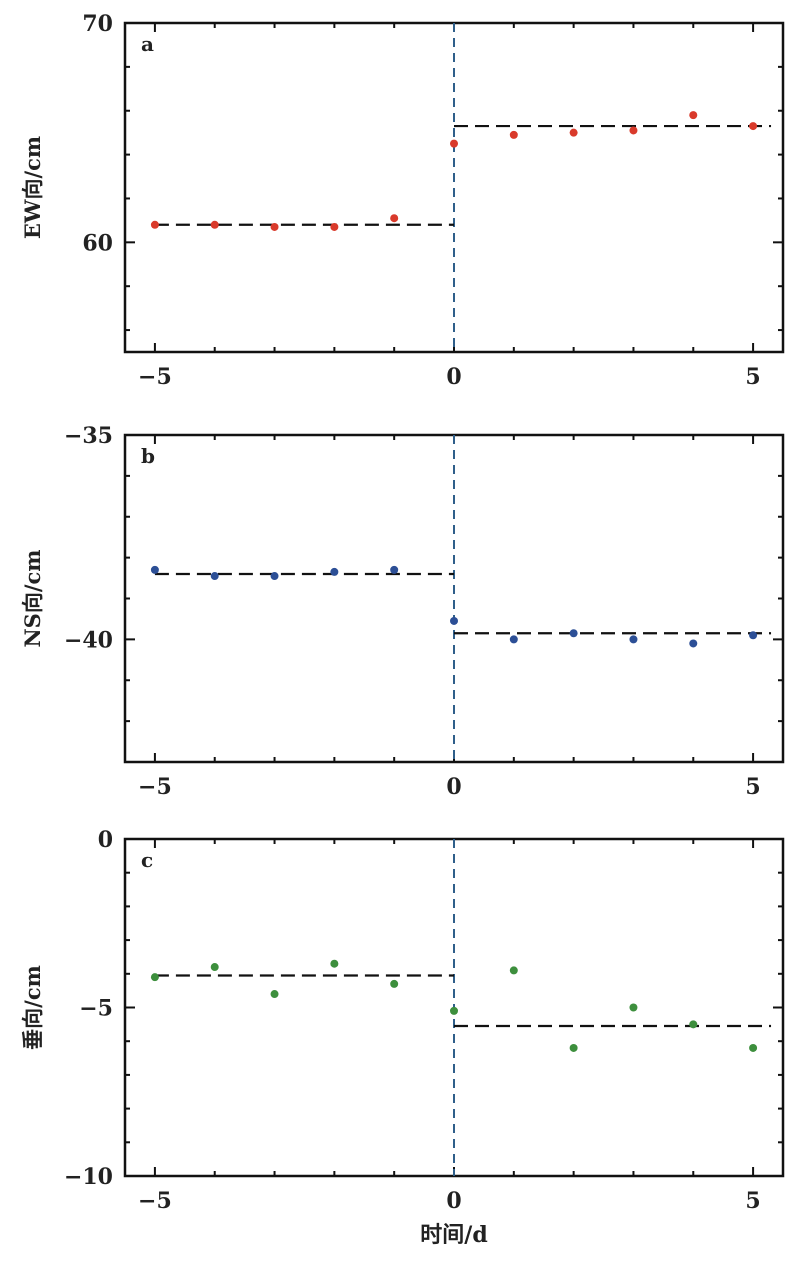 The image size is (806, 1265). Describe the element at coordinates (105, 840) in the screenshot. I see `y-tick-label: 0` at that location.